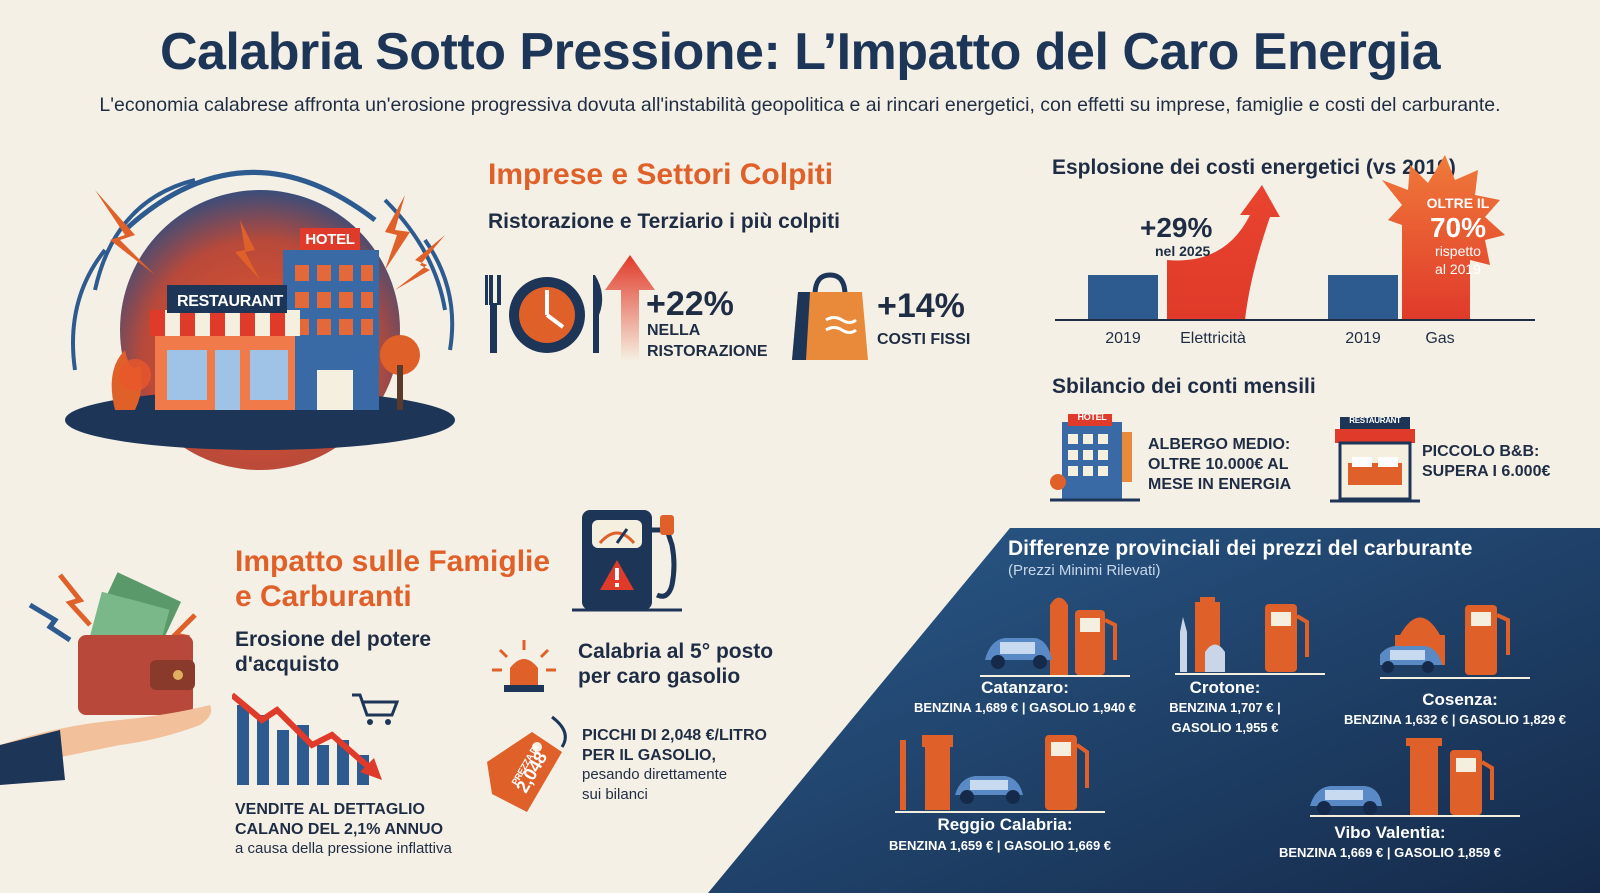 The width and height of the screenshot is (1600, 893). What do you see at coordinates (676, 651) in the screenshot?
I see `posto-line-1: Calabria al 5° posto` at bounding box center [676, 651].